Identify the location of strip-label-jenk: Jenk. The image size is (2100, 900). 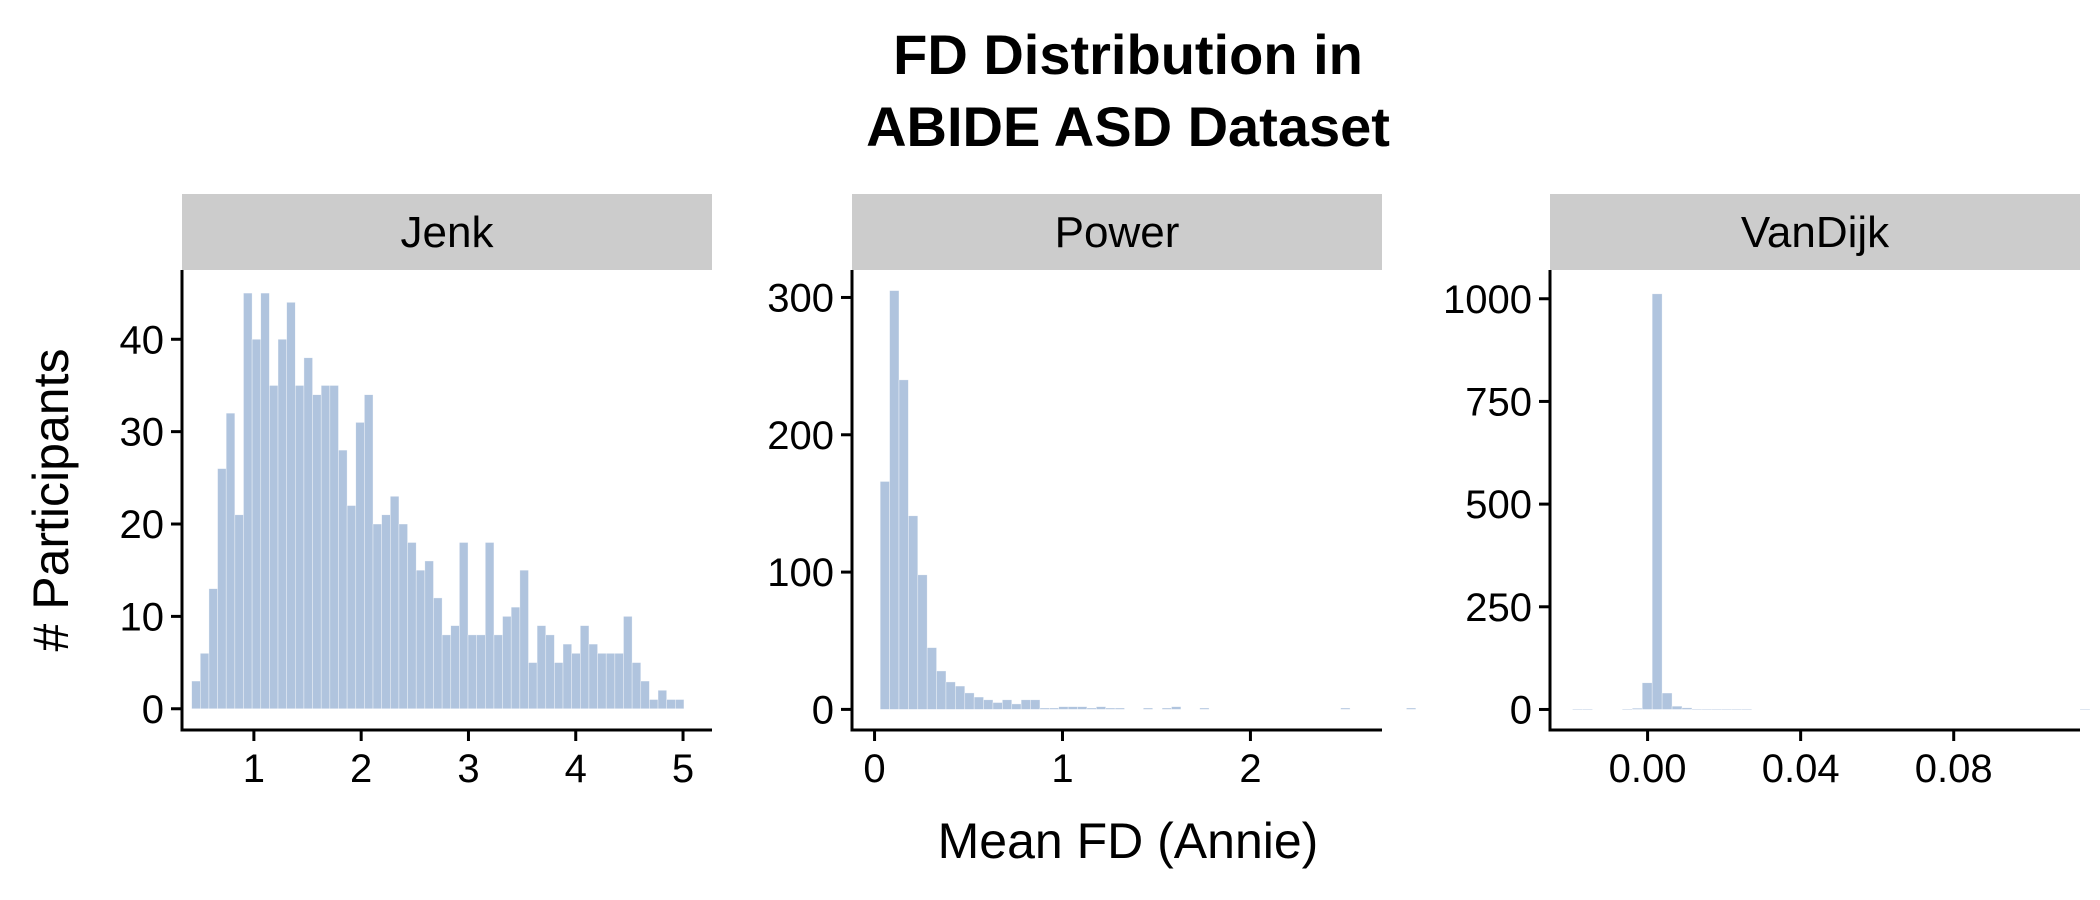
(448, 232).